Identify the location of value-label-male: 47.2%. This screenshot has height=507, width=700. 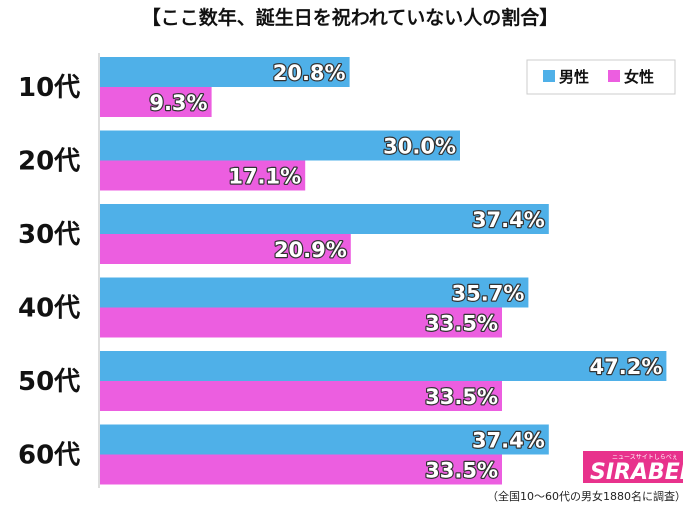
(626, 367).